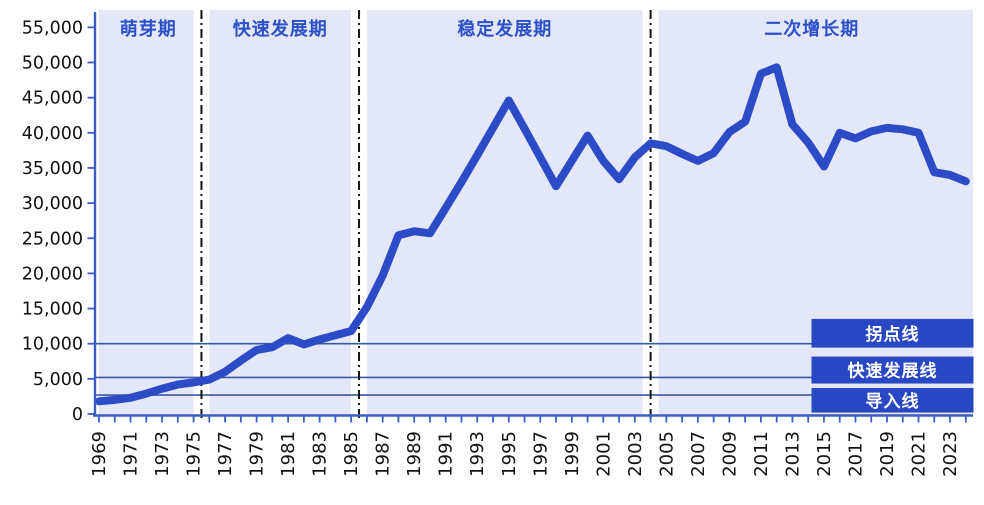  What do you see at coordinates (446, 454) in the screenshot?
I see `x-tick-label: 1991` at bounding box center [446, 454].